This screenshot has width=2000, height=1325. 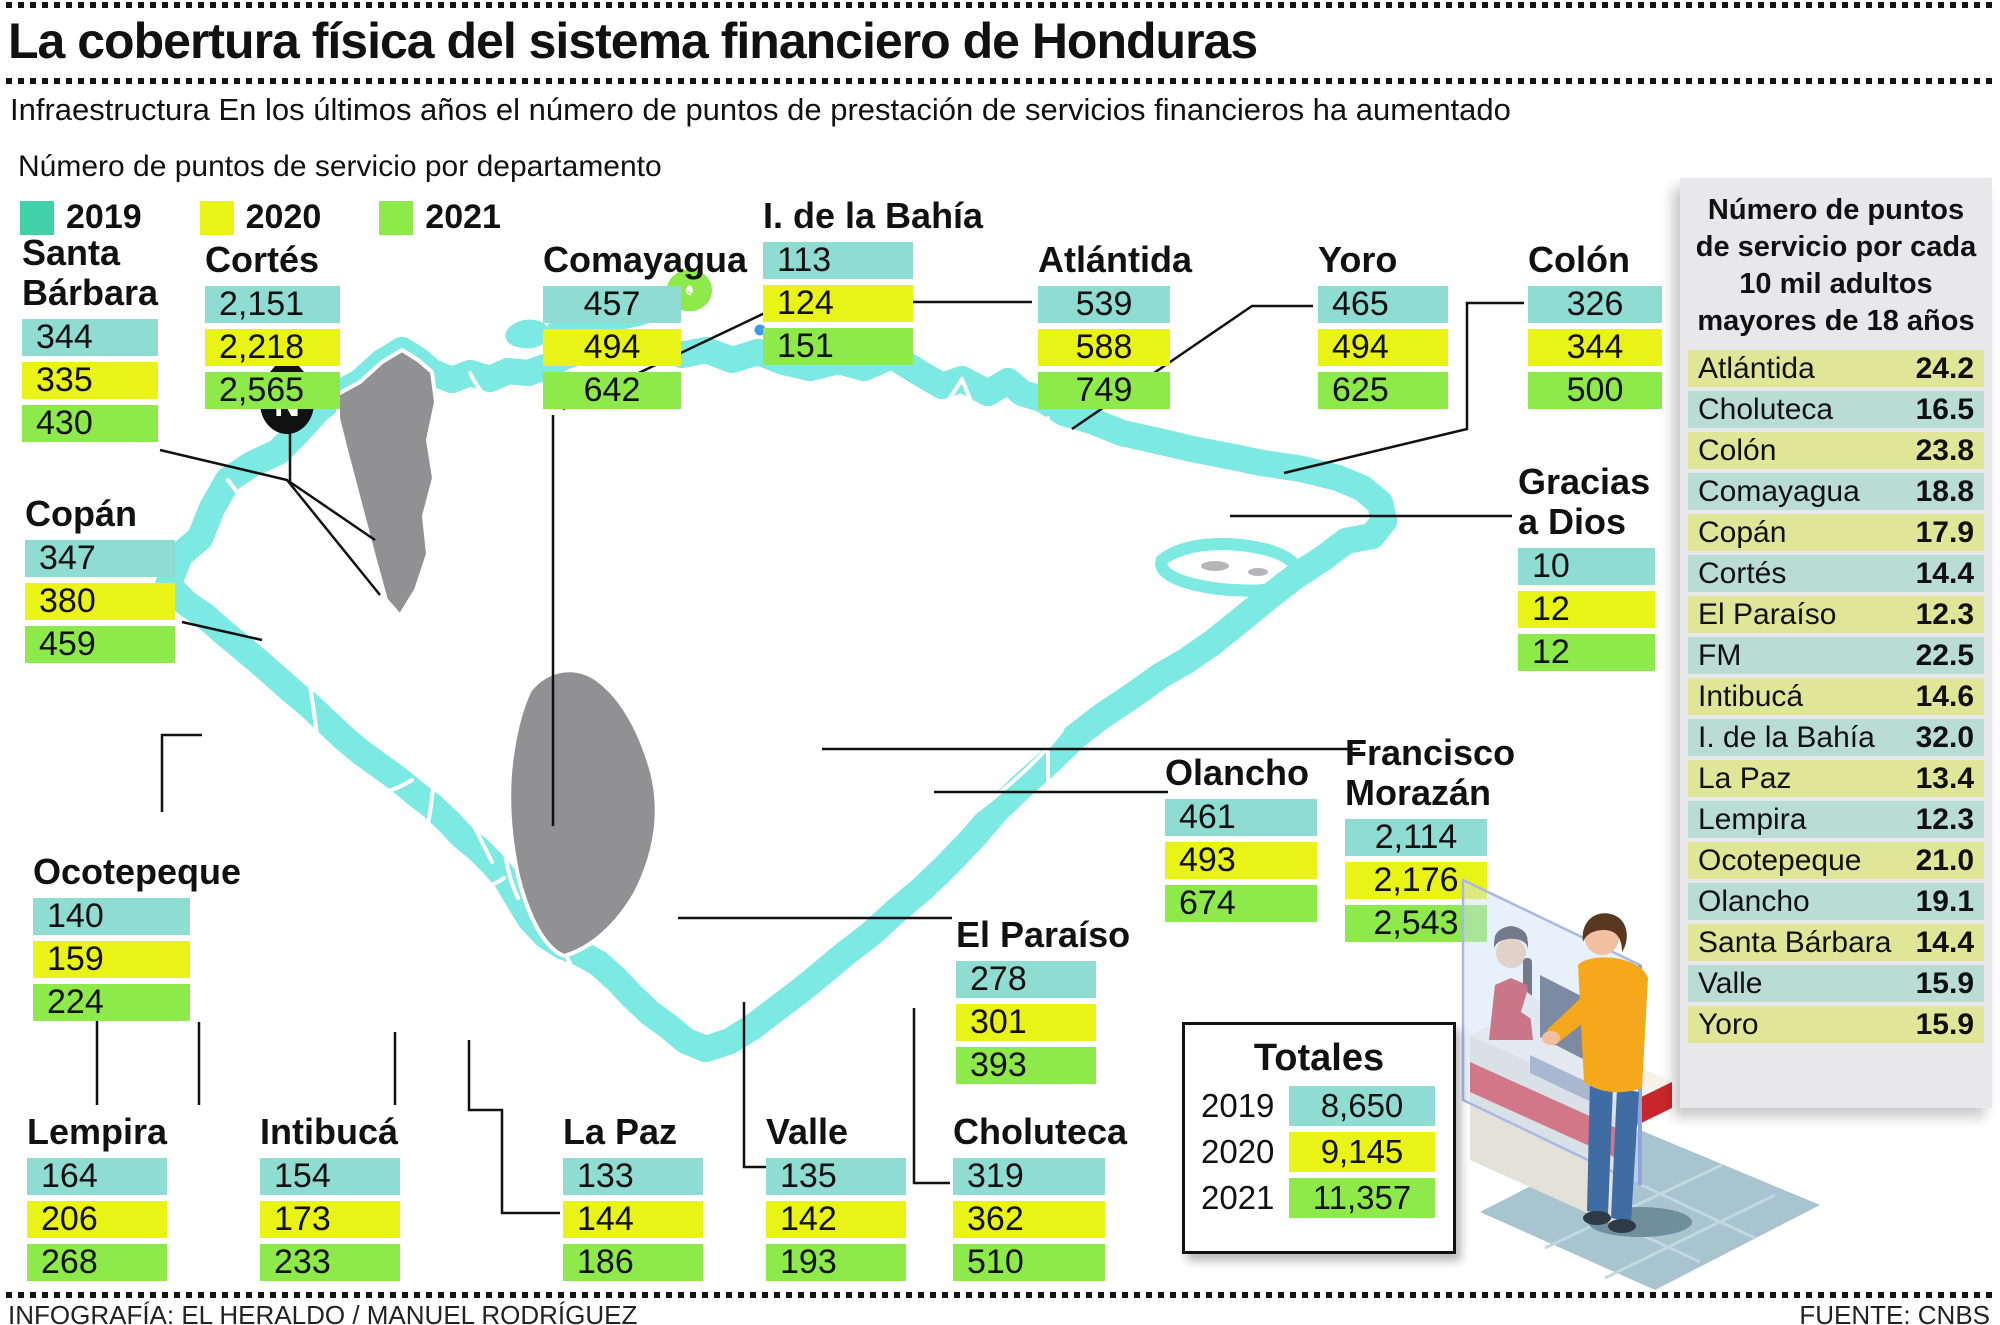 What do you see at coordinates (1238, 1105) in the screenshot?
I see `totals-year: 2019` at bounding box center [1238, 1105].